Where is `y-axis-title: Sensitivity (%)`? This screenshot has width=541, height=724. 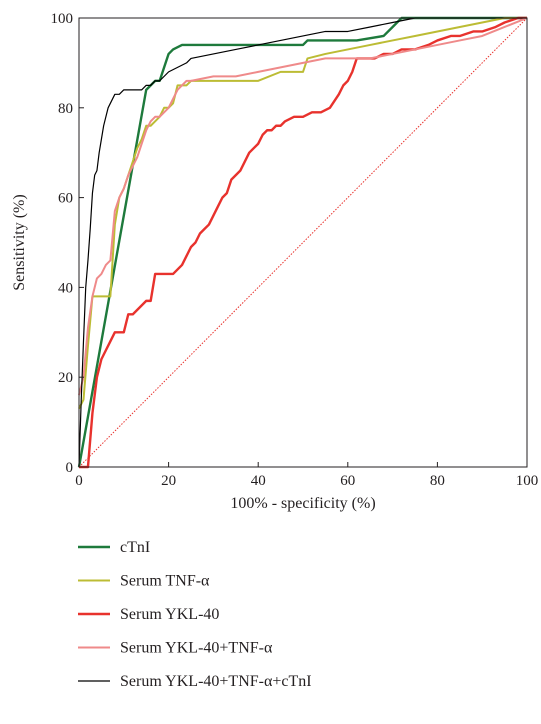 y-axis-title: Sensitivity (%) is located at coordinates (19, 242).